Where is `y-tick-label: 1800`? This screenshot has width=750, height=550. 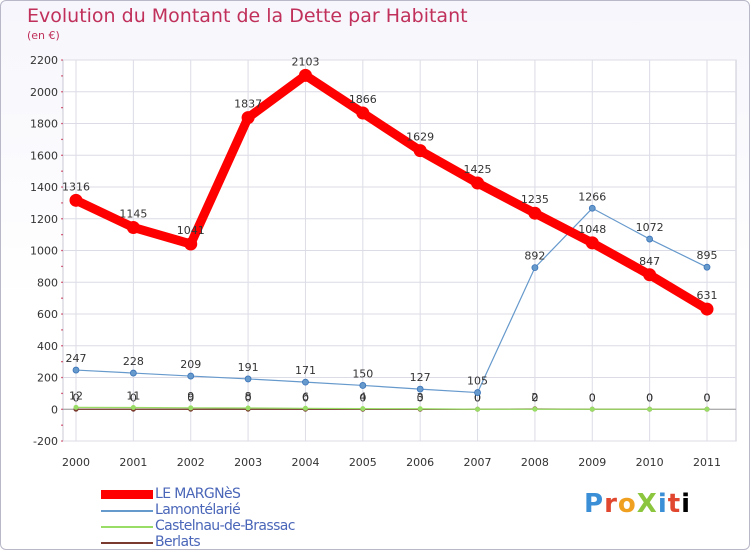
y-tick-label: 1800 is located at coordinates (44, 124).